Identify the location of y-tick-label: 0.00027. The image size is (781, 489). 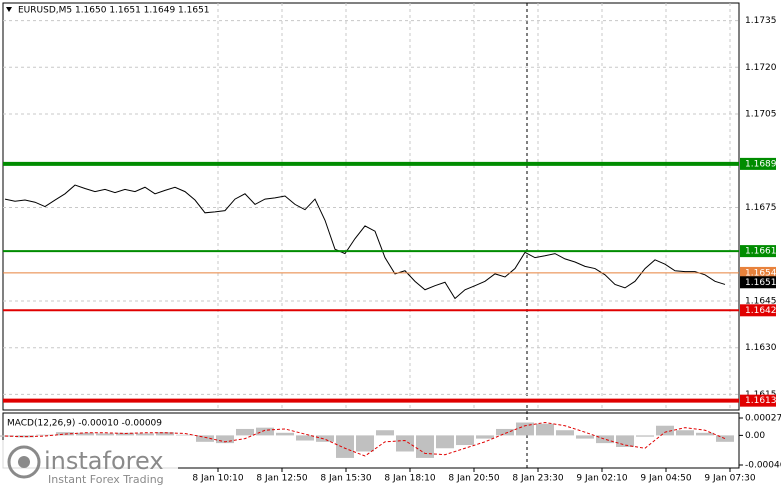
(763, 419).